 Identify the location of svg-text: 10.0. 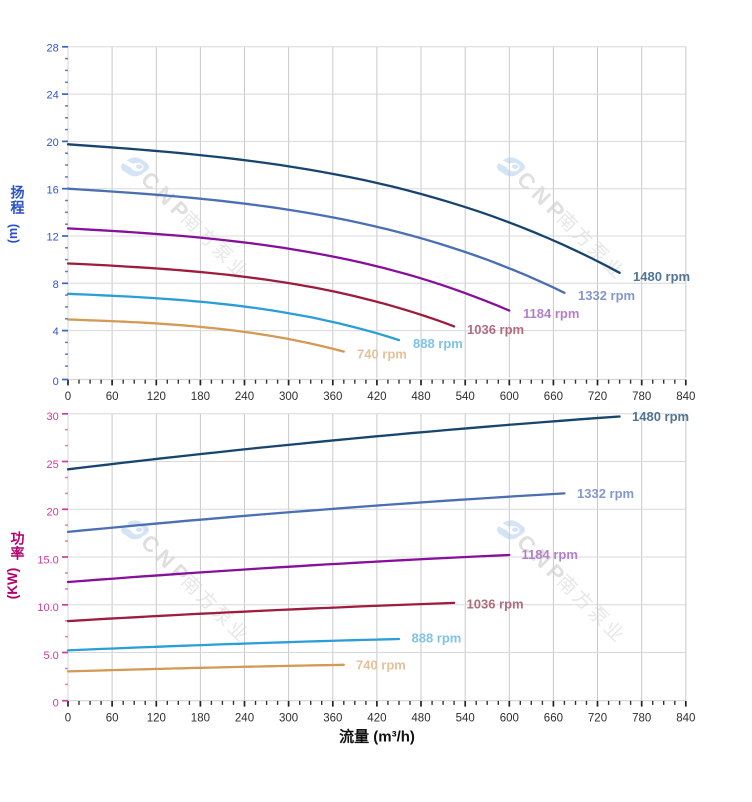
(47, 608).